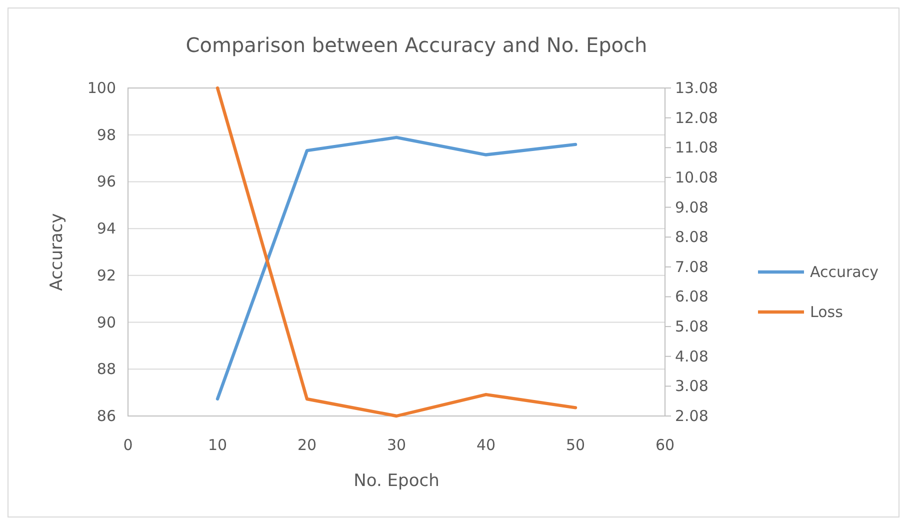 The width and height of the screenshot is (907, 525). What do you see at coordinates (486, 445) in the screenshot?
I see `x-tick-label: 40` at bounding box center [486, 445].